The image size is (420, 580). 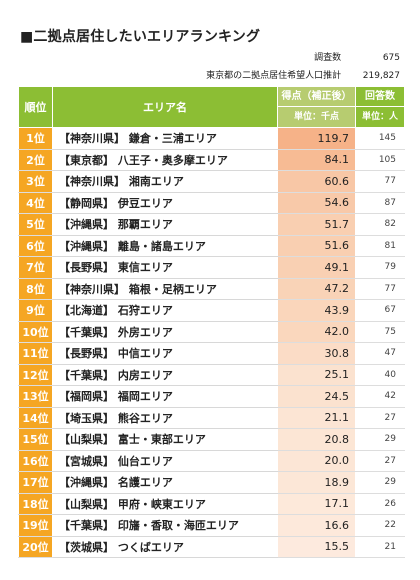 I want to click on rank-cell: 5位, so click(x=35, y=224).